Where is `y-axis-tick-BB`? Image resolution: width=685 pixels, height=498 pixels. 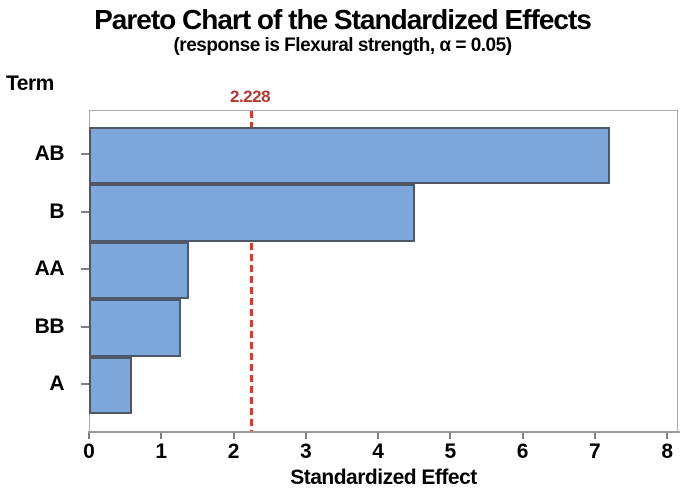 y-axis-tick-BB is located at coordinates (85, 326).